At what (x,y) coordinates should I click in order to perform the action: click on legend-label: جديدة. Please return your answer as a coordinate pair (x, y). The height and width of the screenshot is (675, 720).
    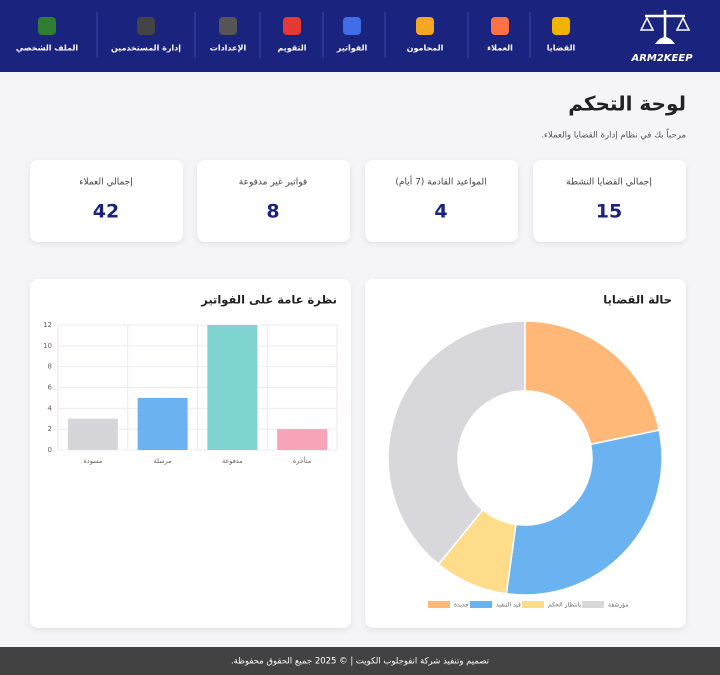
    Looking at the image, I should click on (461, 605).